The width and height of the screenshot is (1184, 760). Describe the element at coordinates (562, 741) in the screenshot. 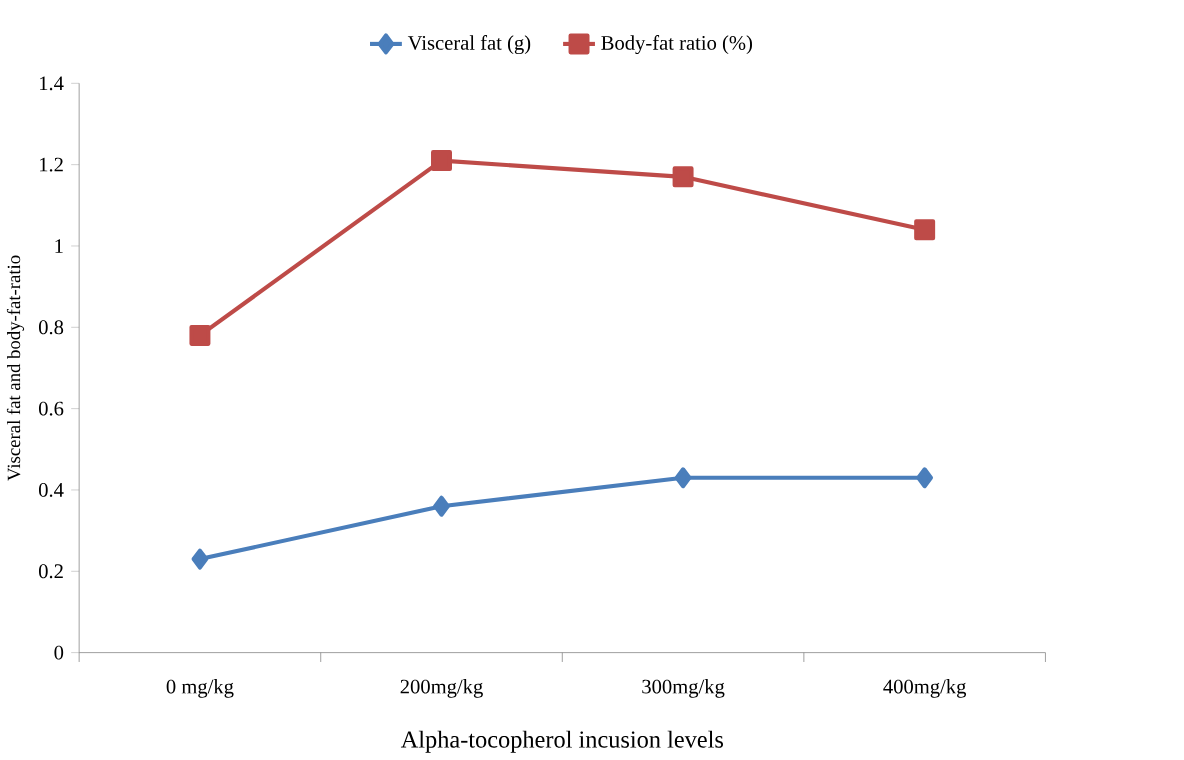

I see `x-axis-title: Alpha-tocopherol incusion levels` at that location.